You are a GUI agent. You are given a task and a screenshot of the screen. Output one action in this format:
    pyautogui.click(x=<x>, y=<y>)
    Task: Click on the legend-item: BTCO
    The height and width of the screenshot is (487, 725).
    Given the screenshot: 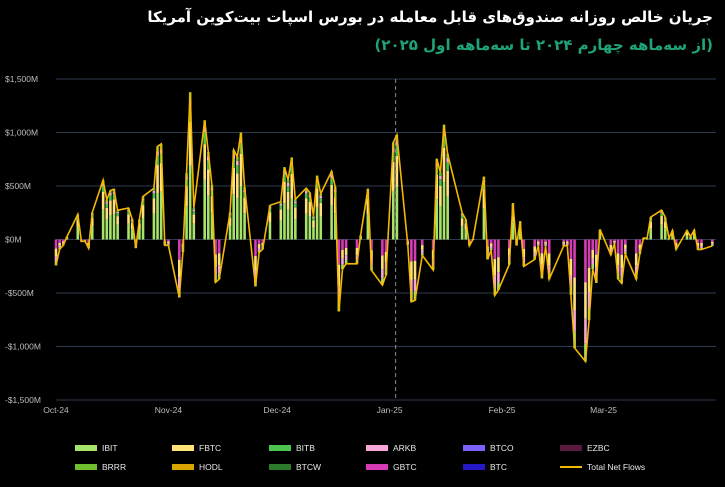 What is the action you would take?
    pyautogui.click(x=488, y=448)
    